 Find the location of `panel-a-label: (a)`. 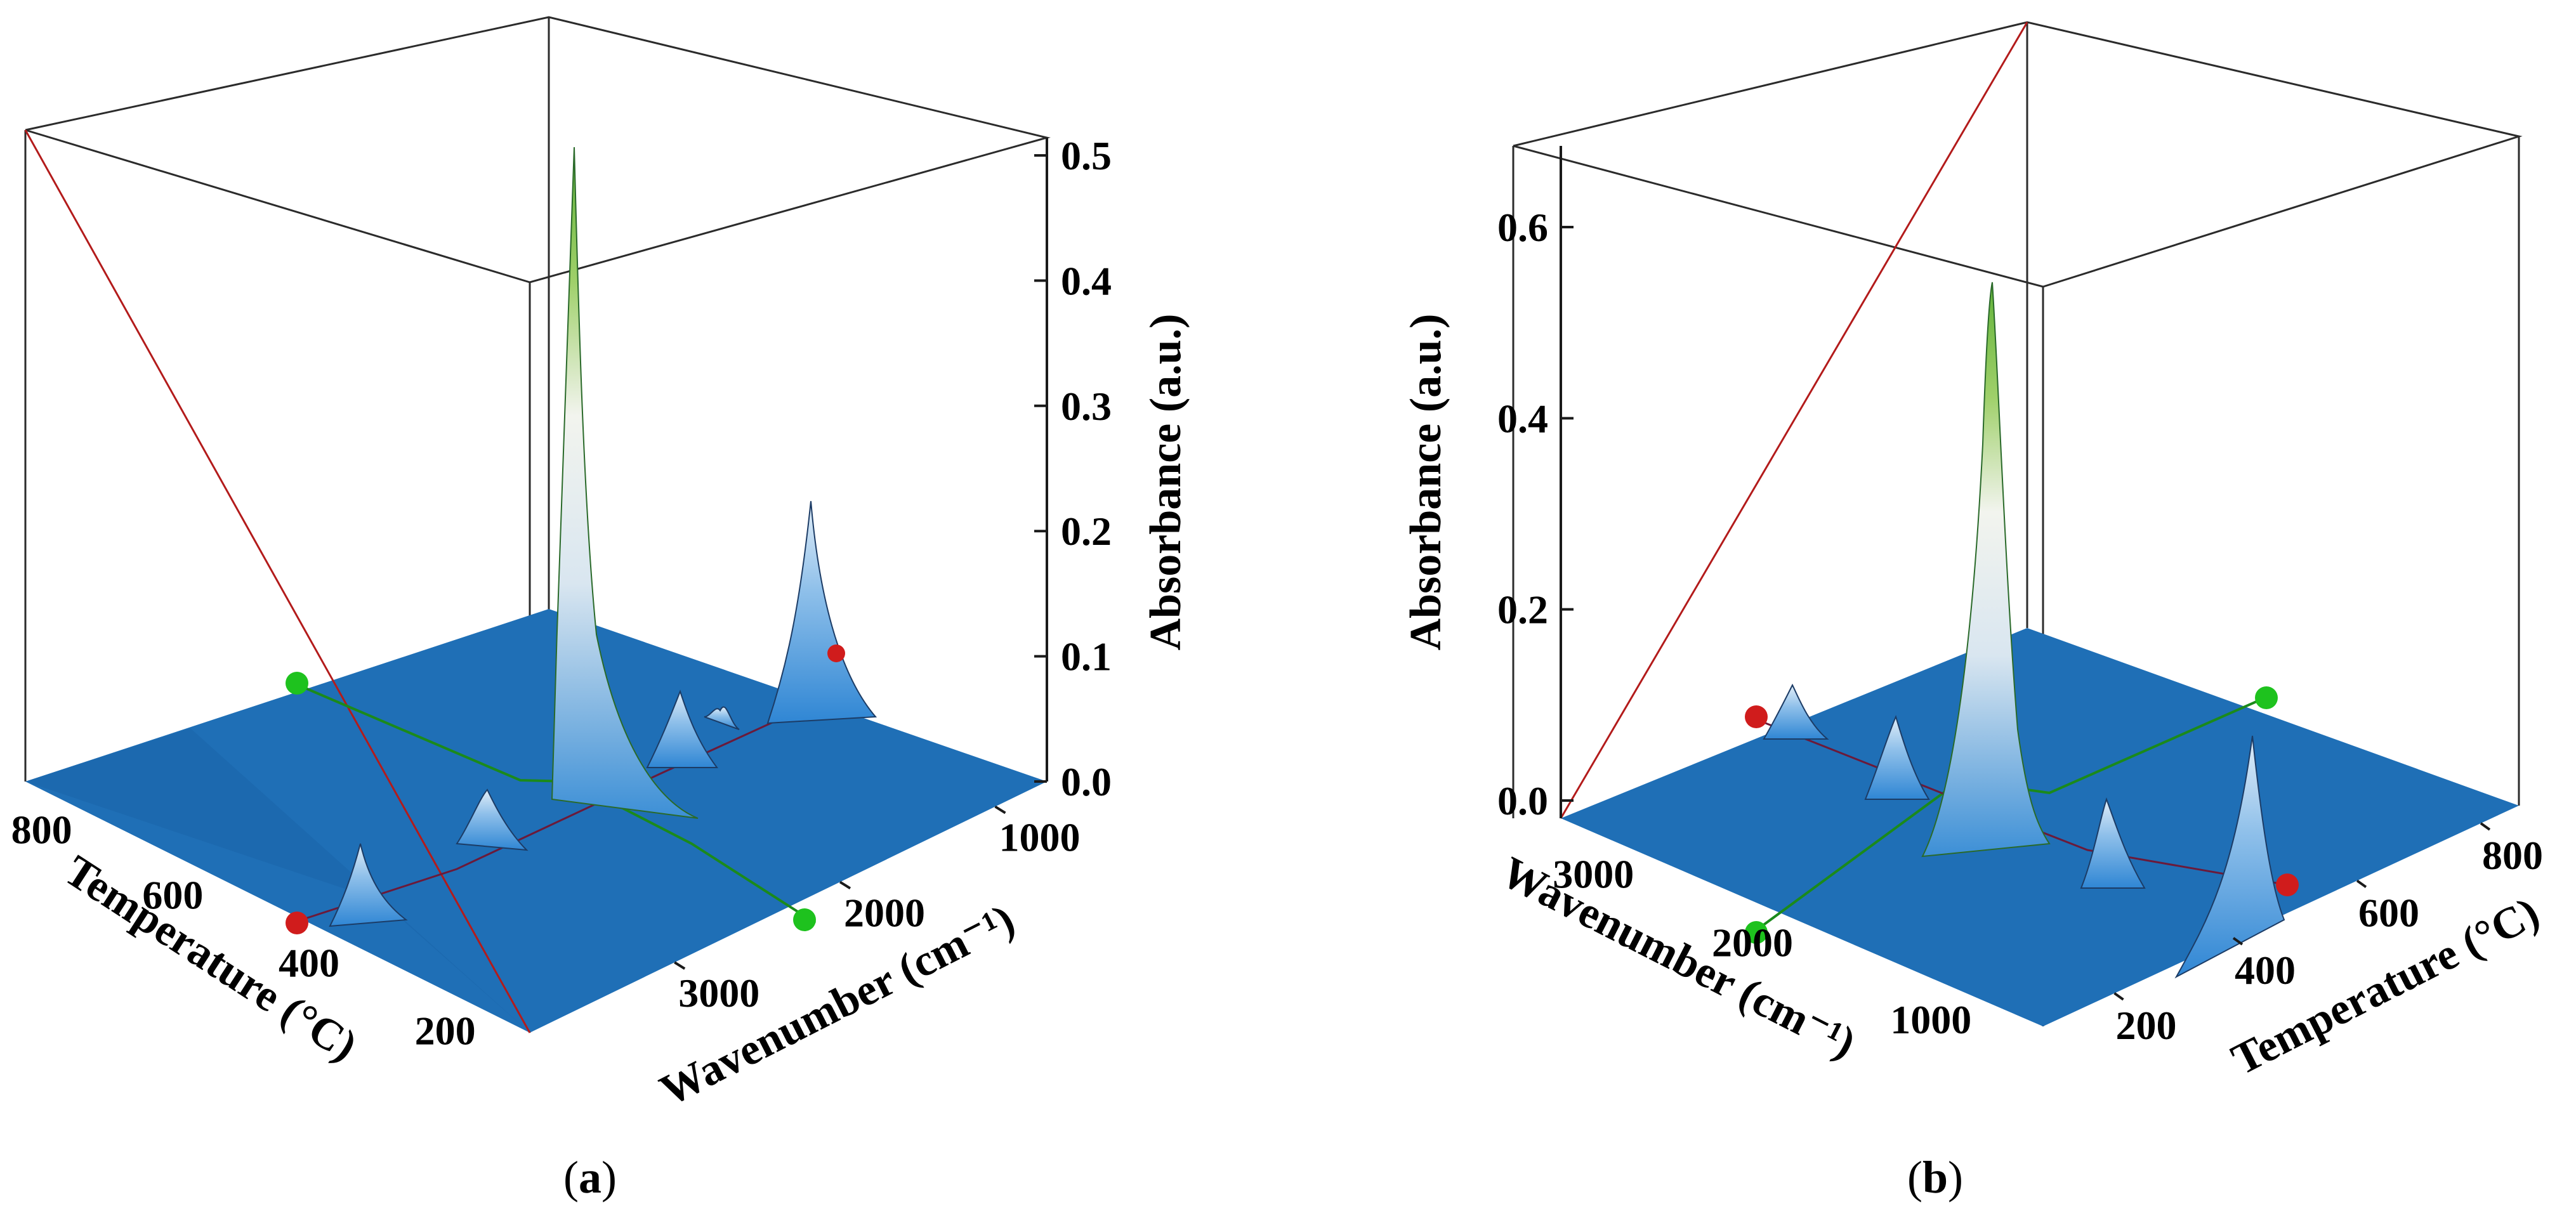

panel-a-label: (a) is located at coordinates (590, 1177).